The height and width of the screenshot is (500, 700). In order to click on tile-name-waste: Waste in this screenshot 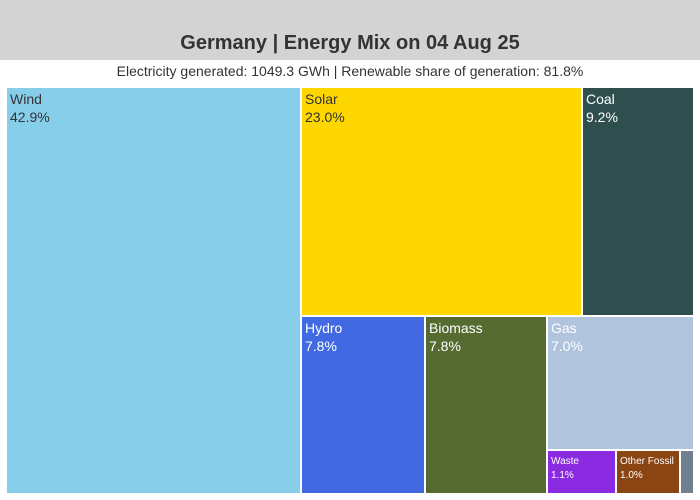, I will do `click(565, 461)`.